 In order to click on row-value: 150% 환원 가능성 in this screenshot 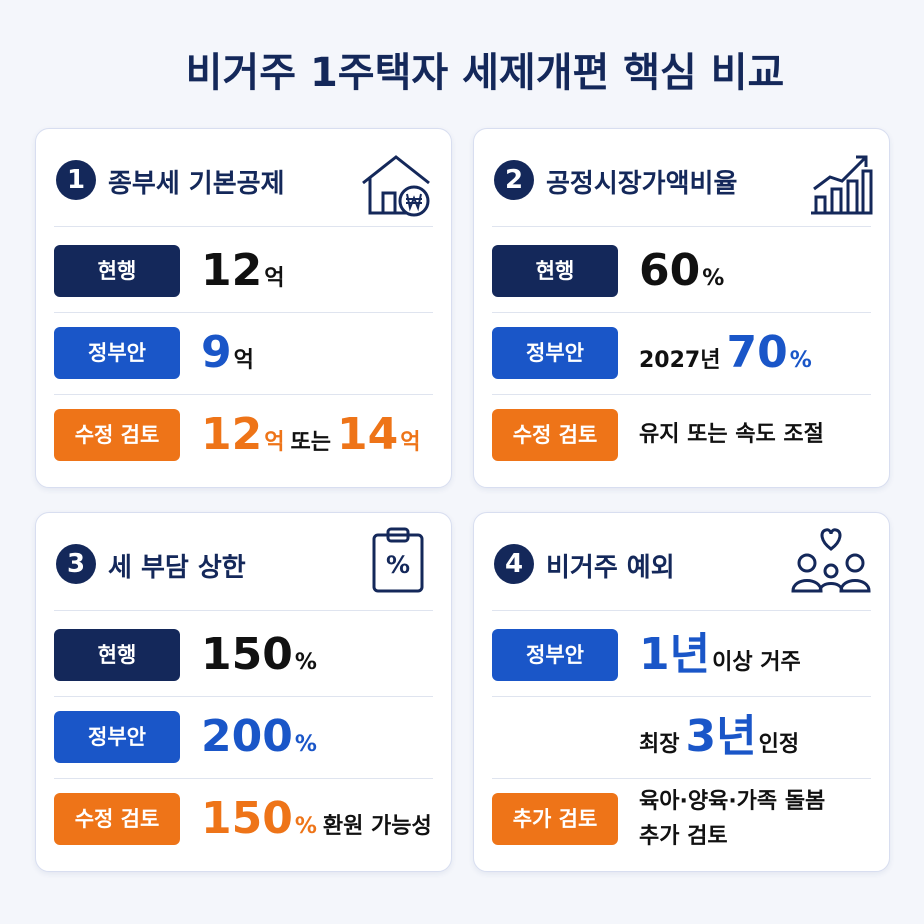, I will do `click(319, 823)`.